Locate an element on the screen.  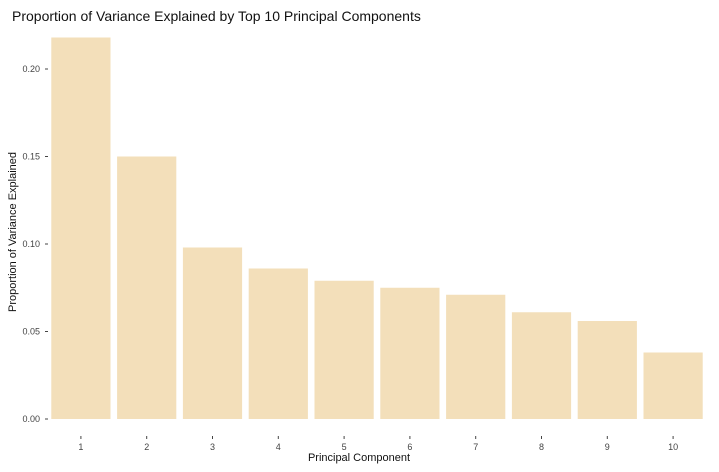
x-axis: 1 2 3 4 5 6 7 8 9 10 is located at coordinates (378, 444).